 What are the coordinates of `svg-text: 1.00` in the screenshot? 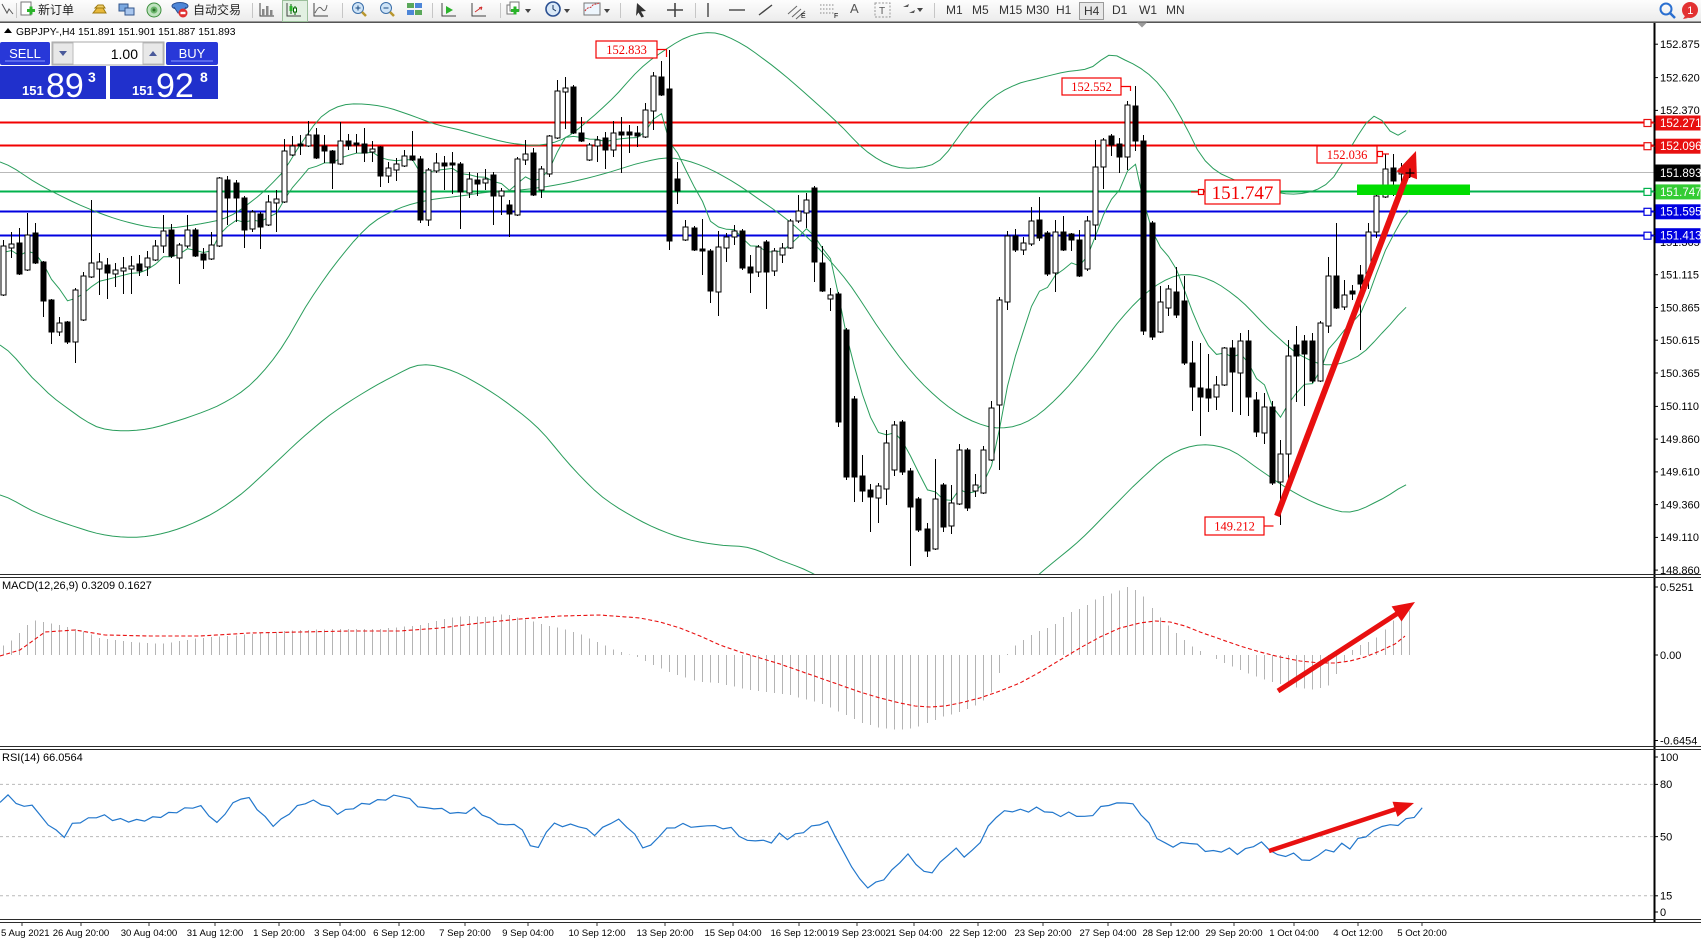 It's located at (124, 54).